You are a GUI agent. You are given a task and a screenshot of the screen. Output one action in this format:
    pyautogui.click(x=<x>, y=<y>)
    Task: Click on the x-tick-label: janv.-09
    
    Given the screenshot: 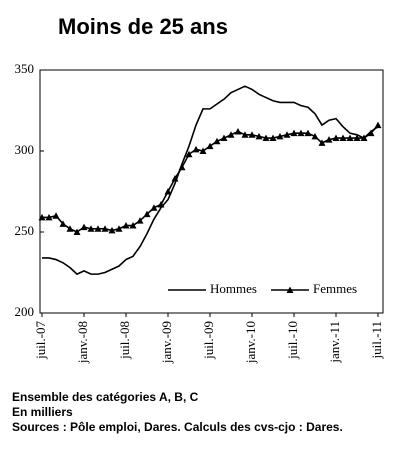 What is the action you would take?
    pyautogui.click(x=166, y=342)
    